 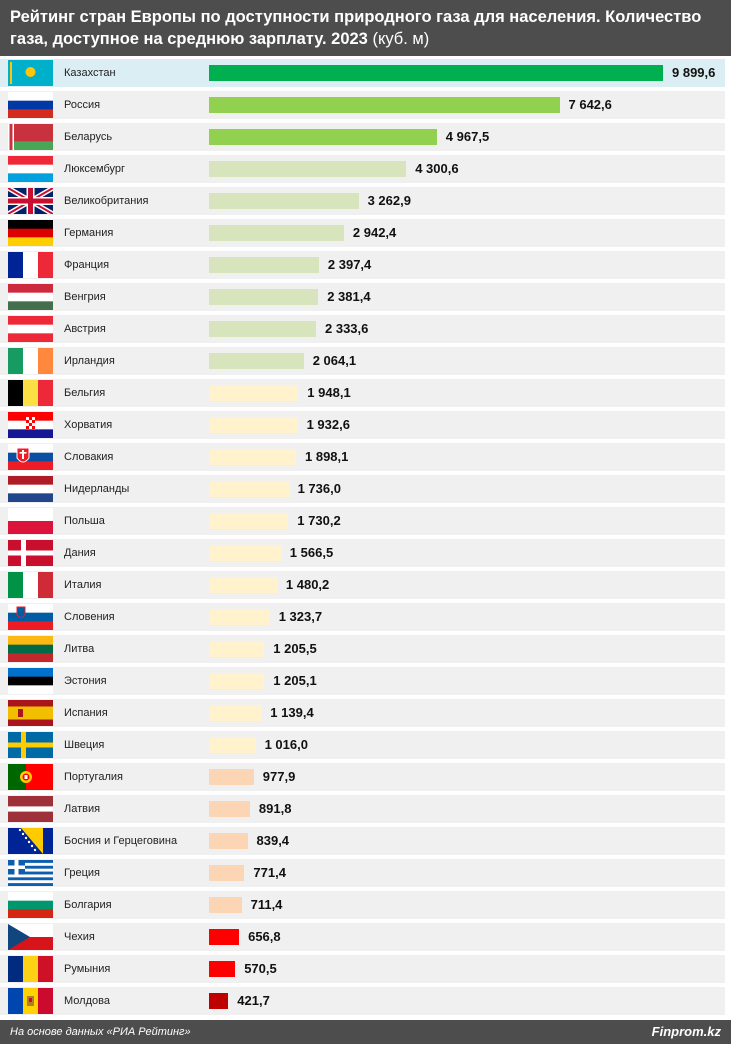 I want to click on data-label: 9 899,6, so click(x=694, y=72).